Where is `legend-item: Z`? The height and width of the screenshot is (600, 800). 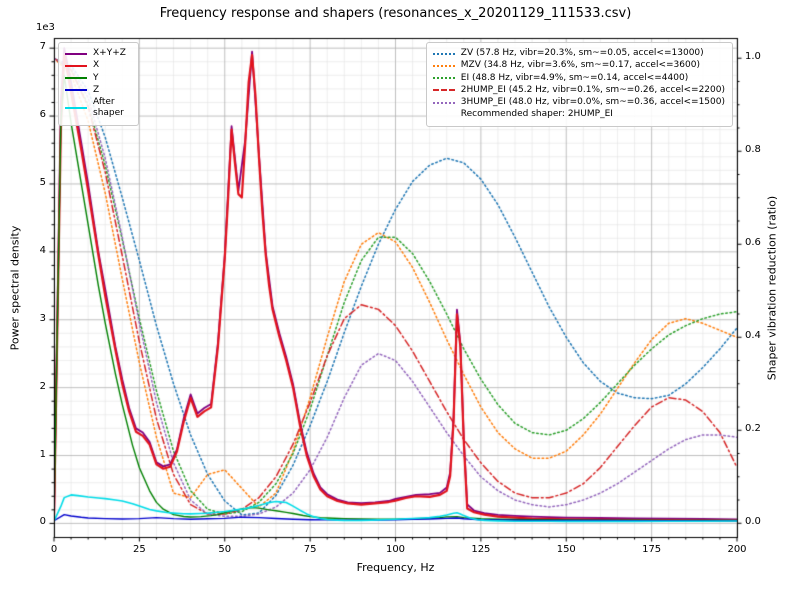
legend-item: Z is located at coordinates (98, 90).